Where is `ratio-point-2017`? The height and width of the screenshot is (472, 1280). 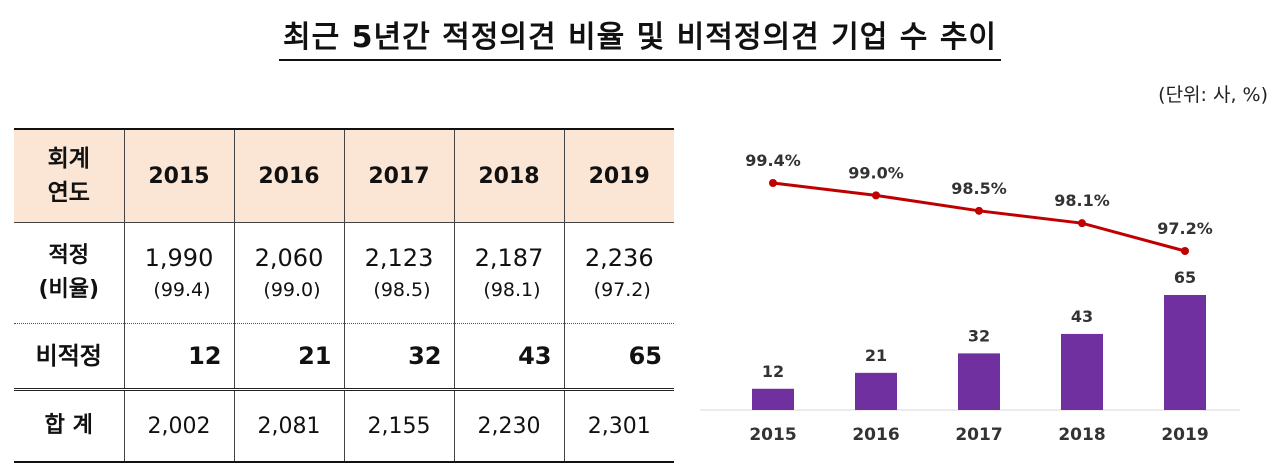 ratio-point-2017 is located at coordinates (979, 210).